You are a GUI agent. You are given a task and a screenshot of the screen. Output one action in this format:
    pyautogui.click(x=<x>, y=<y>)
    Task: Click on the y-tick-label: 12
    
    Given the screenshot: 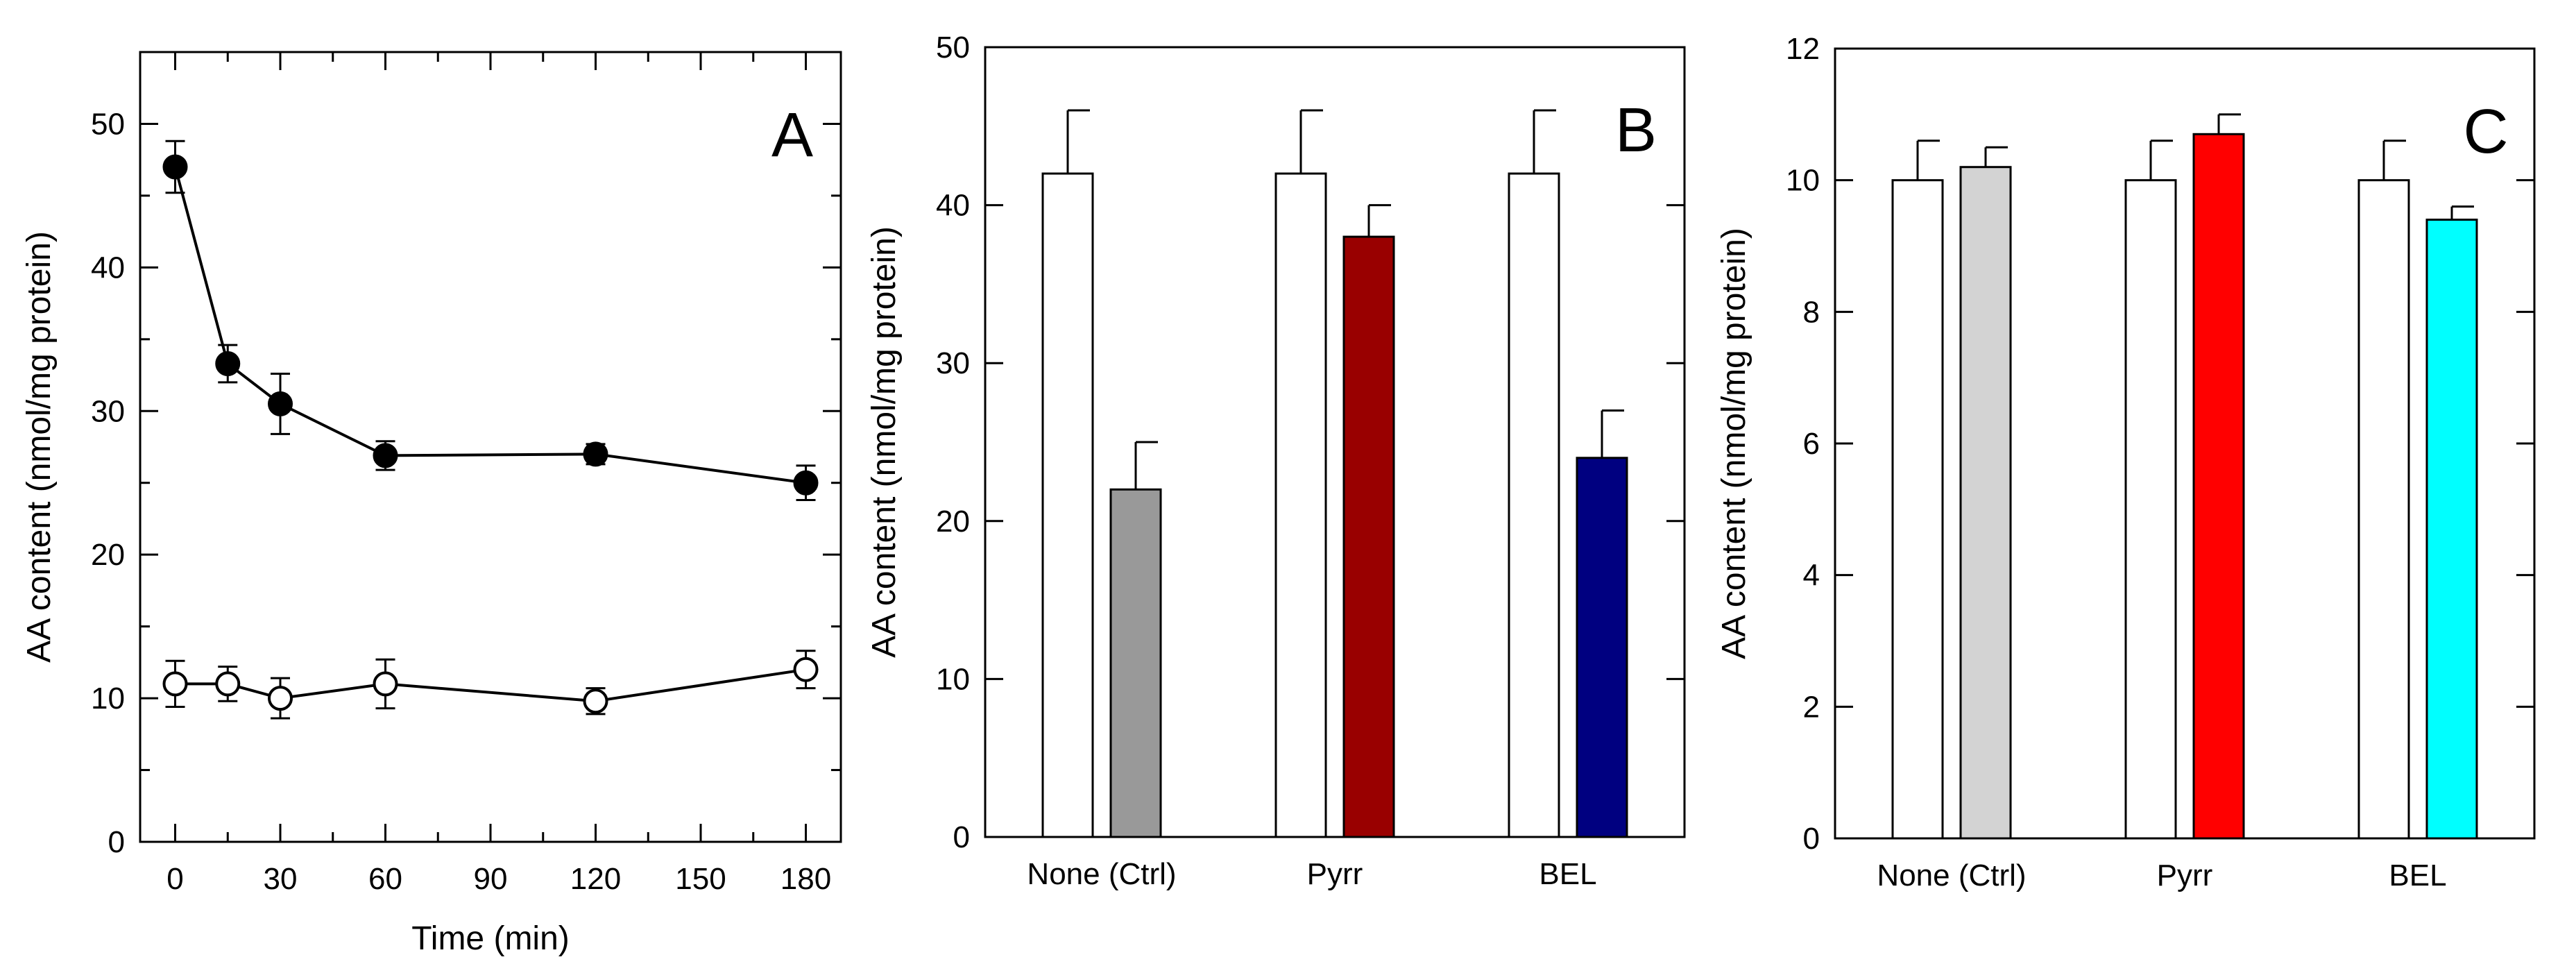 What is the action you would take?
    pyautogui.click(x=1803, y=49)
    